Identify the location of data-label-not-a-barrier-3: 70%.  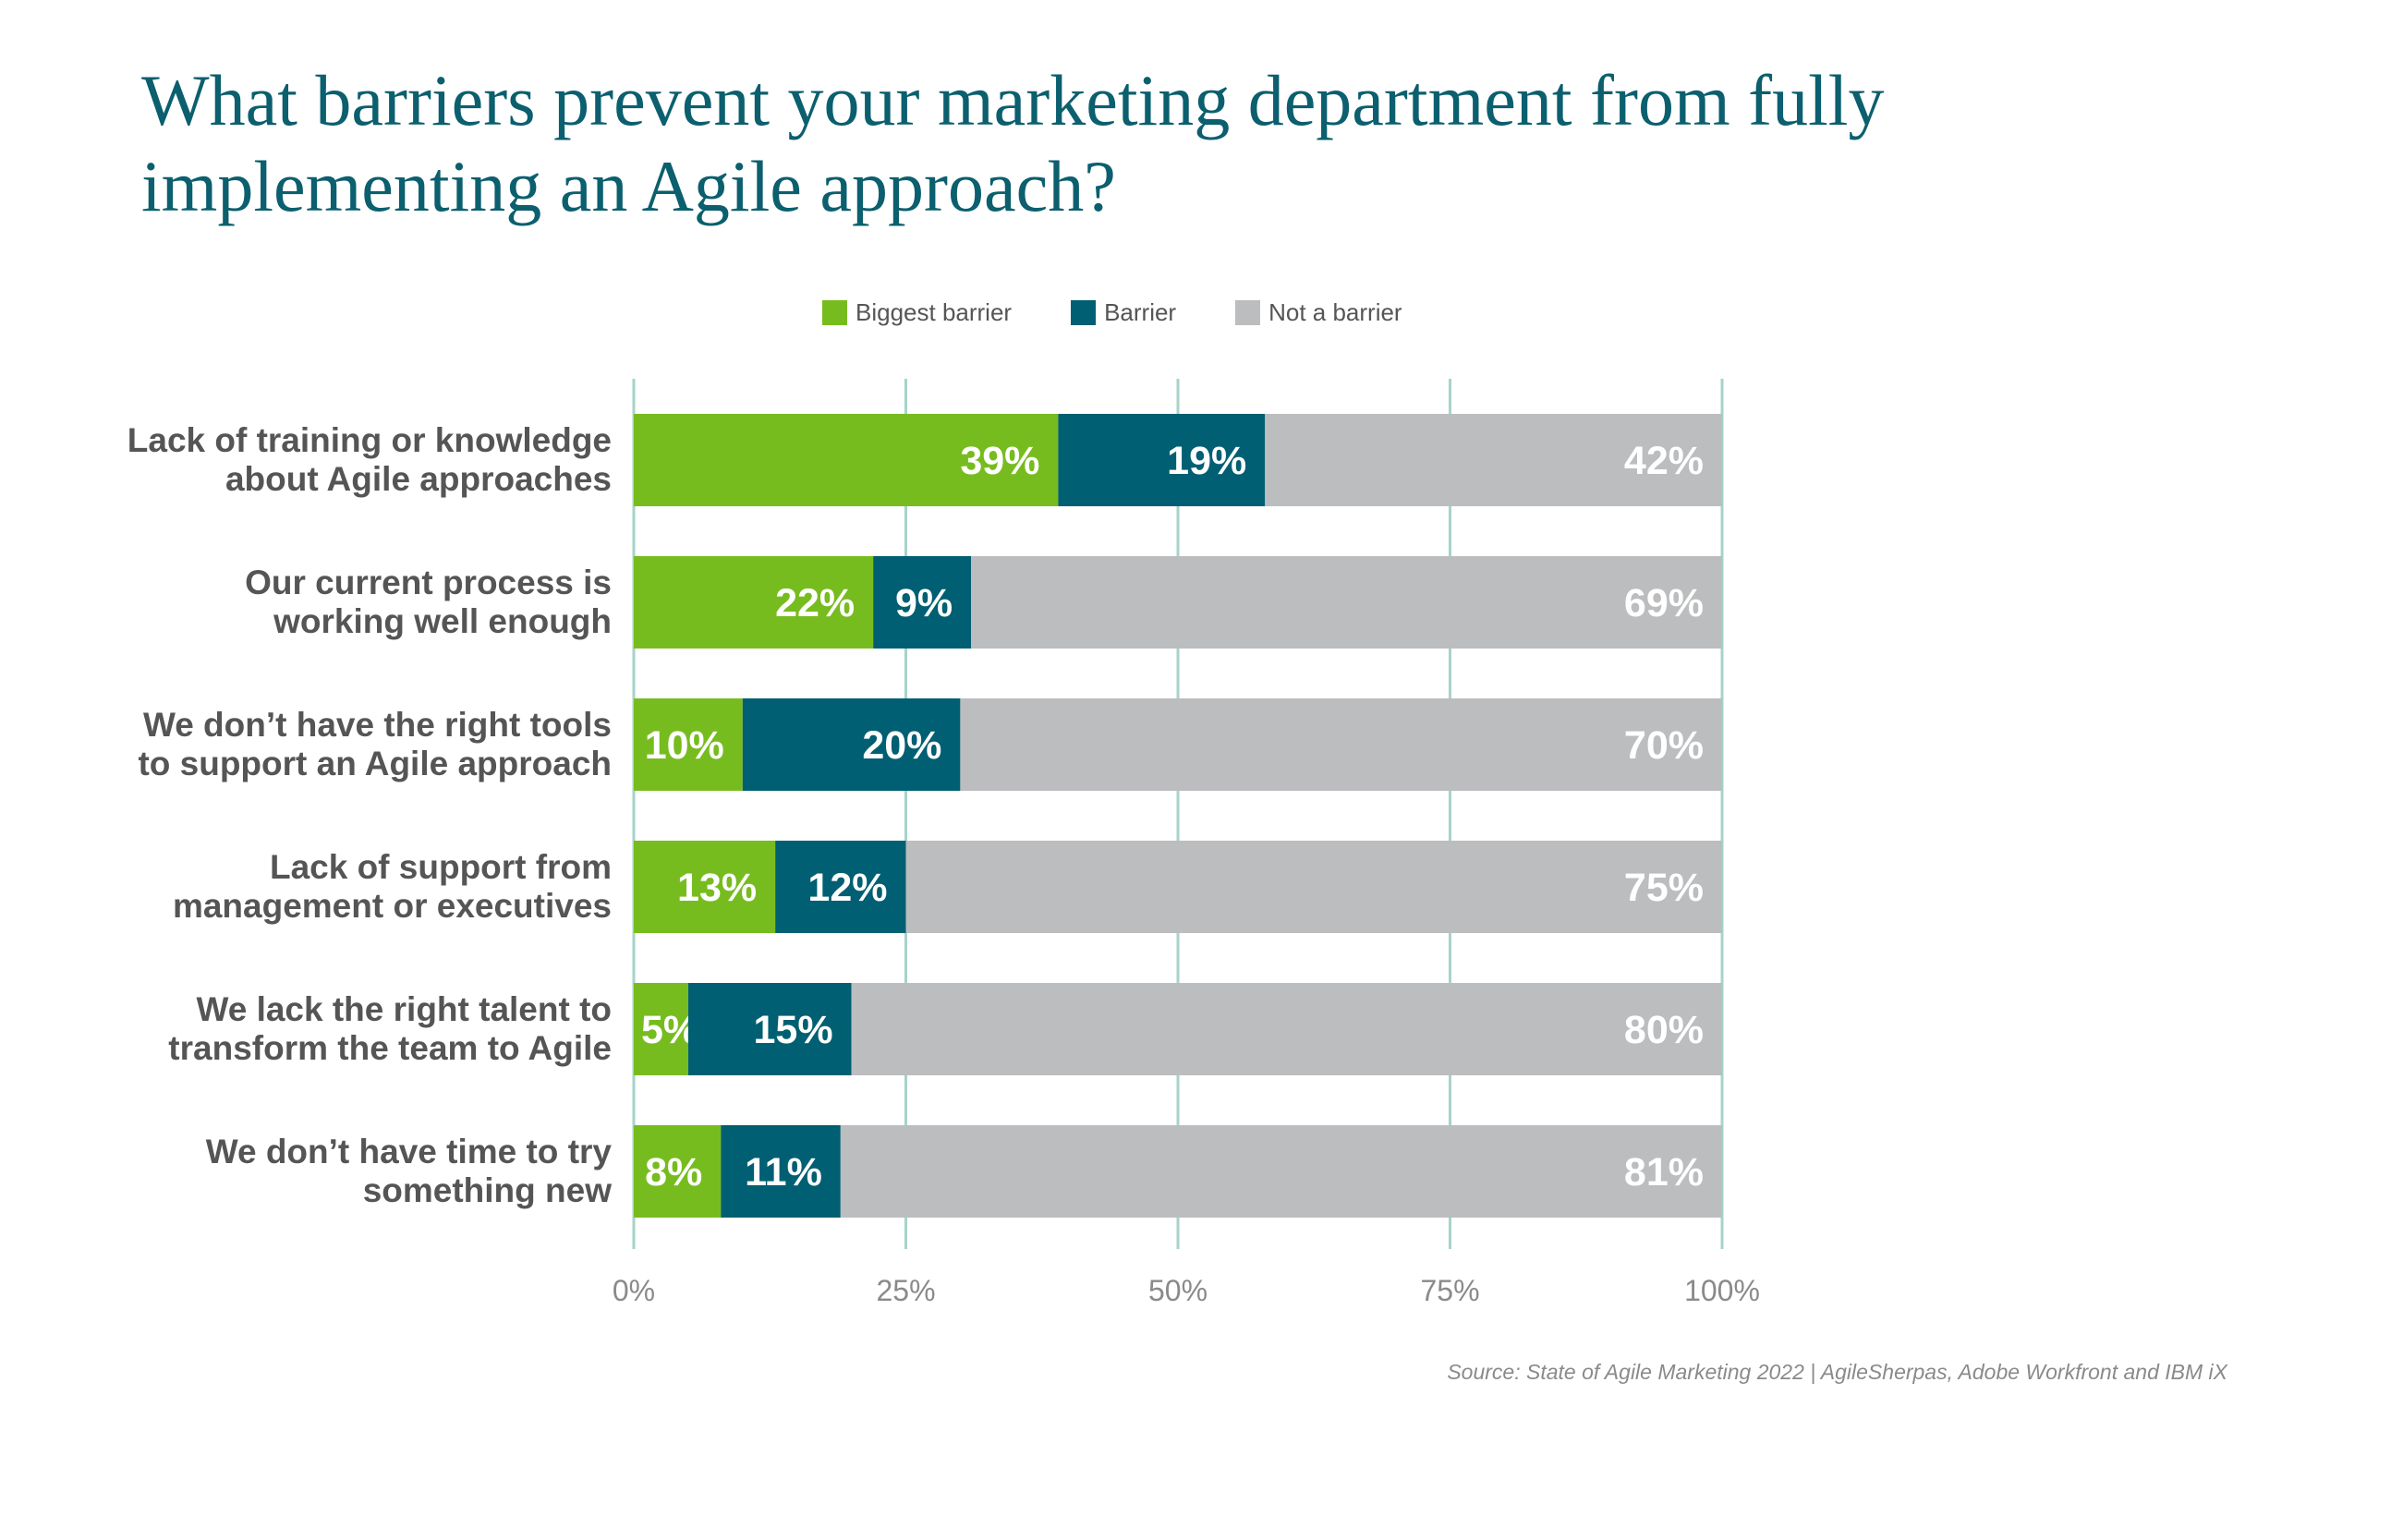
(1664, 746).